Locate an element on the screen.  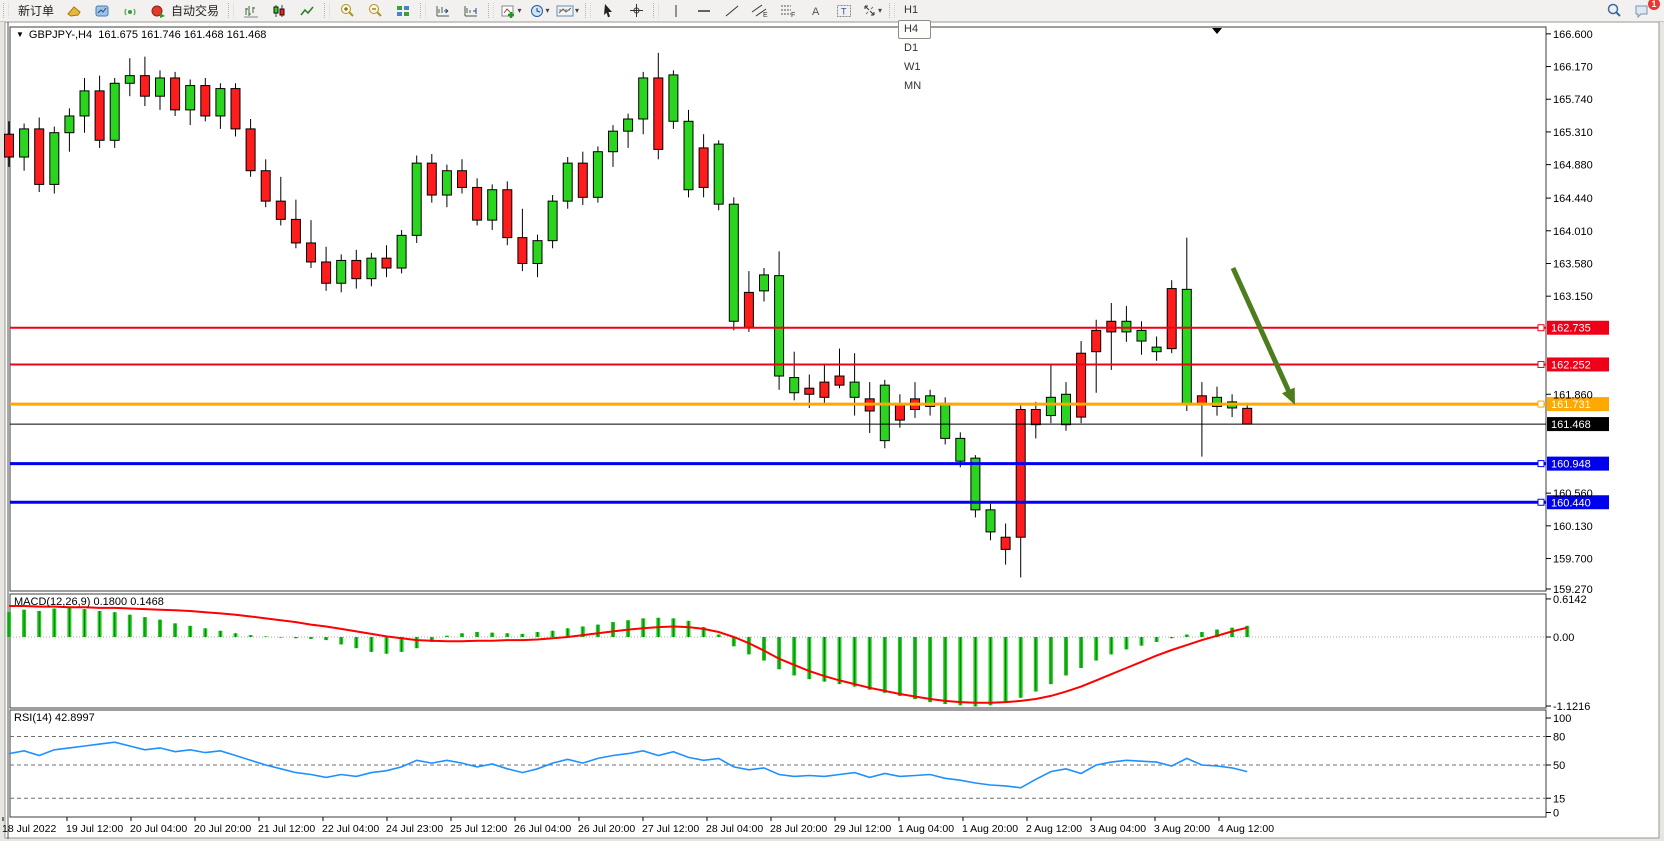
search-button is located at coordinates (1614, 11).